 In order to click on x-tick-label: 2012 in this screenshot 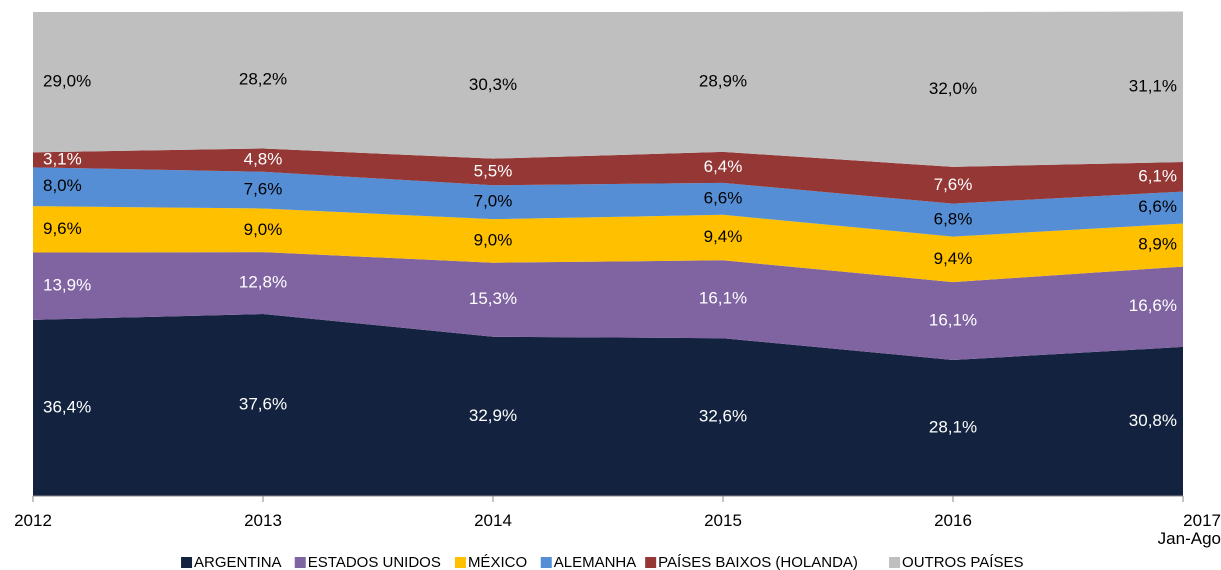, I will do `click(33, 520)`.